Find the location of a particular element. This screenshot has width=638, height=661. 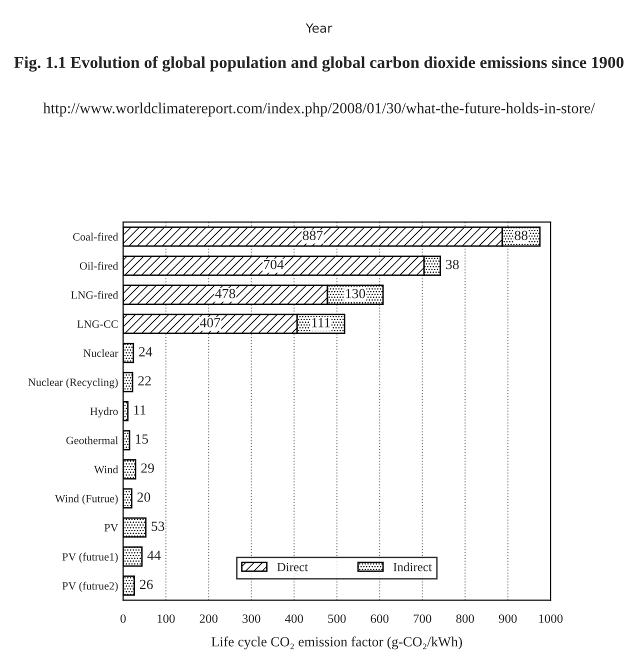

y-tick-label: Oil-fired is located at coordinates (99, 266).